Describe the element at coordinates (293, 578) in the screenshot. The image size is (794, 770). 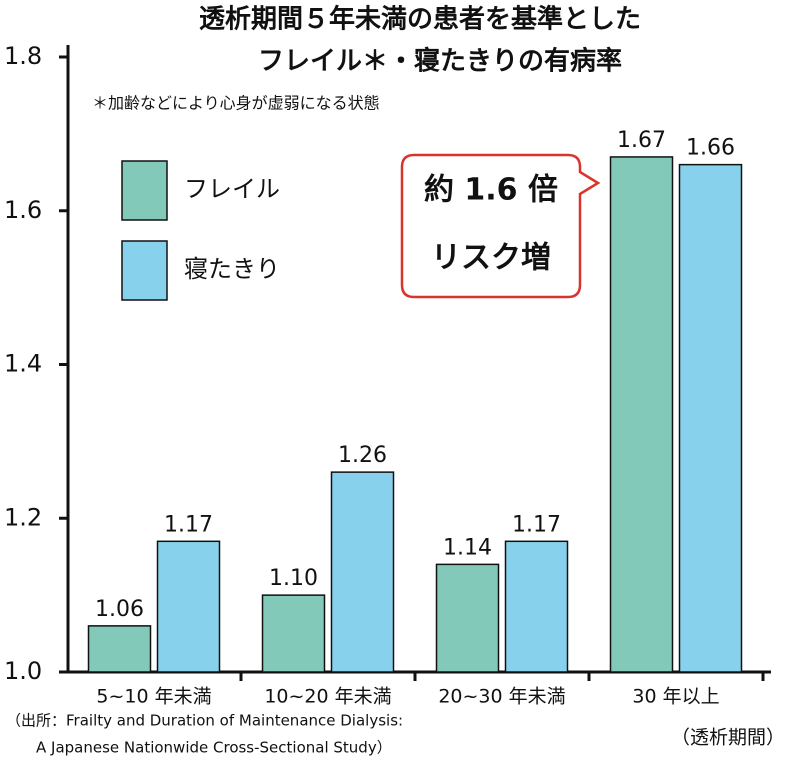
I see `data-label: 1.10` at that location.